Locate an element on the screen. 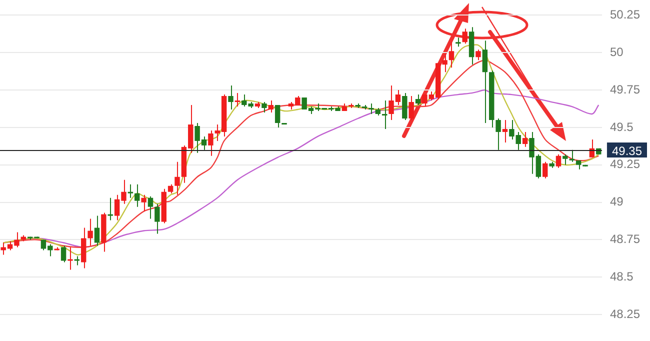 The image size is (650, 341). y-tick-label: 49.75 is located at coordinates (625, 89).